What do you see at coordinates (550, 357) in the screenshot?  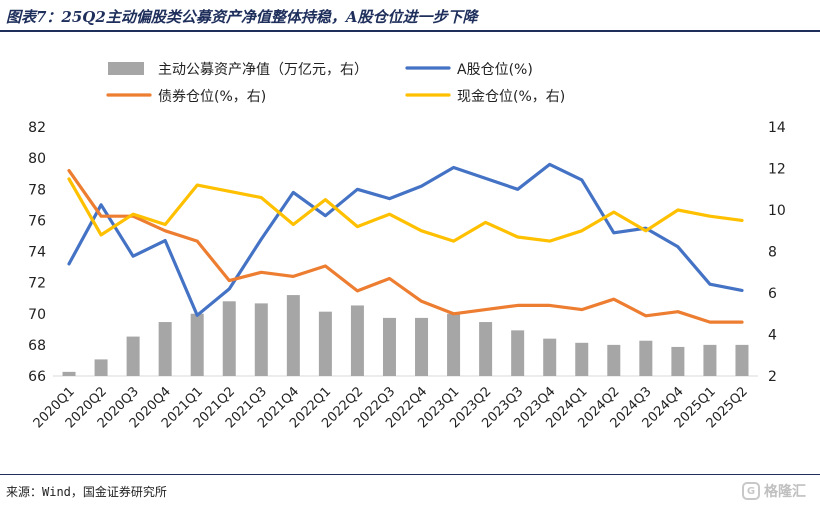 I see `bar-aum-2023Q4` at bounding box center [550, 357].